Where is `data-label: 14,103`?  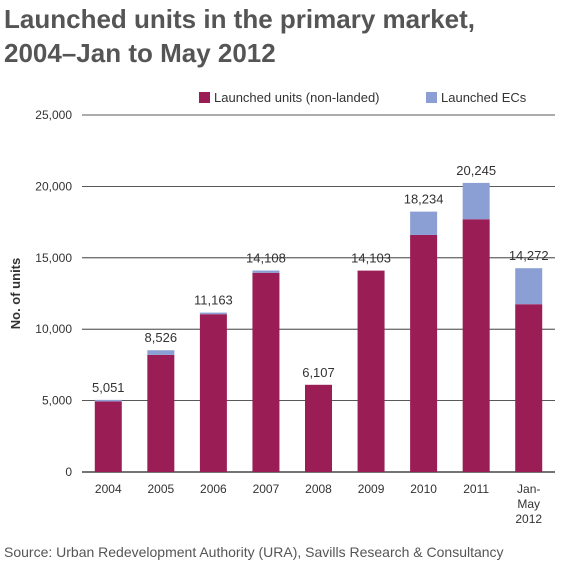
data-label: 14,103 is located at coordinates (371, 258).